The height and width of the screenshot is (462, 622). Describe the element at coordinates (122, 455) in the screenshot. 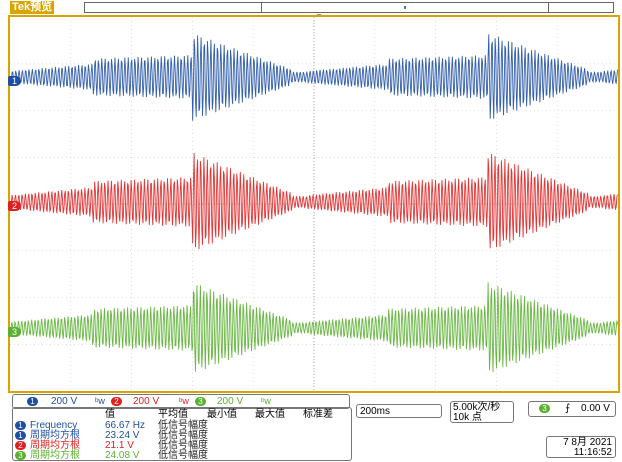

I see `measurement-value: 24.08 V` at that location.